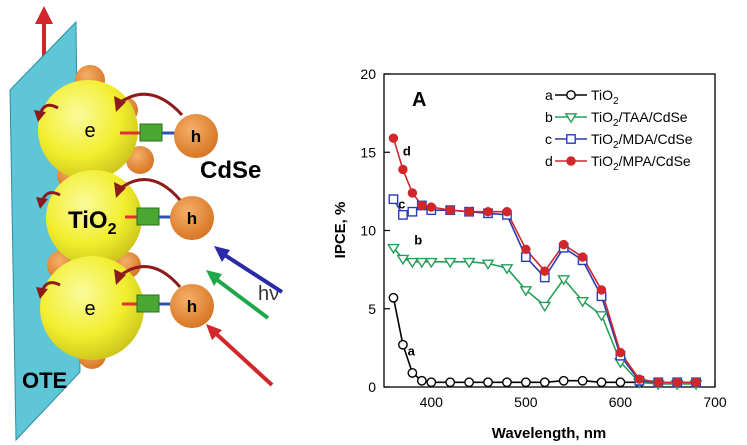 The width and height of the screenshot is (747, 445). What do you see at coordinates (549, 161) in the screenshot?
I see `legend-key-d: d` at bounding box center [549, 161].